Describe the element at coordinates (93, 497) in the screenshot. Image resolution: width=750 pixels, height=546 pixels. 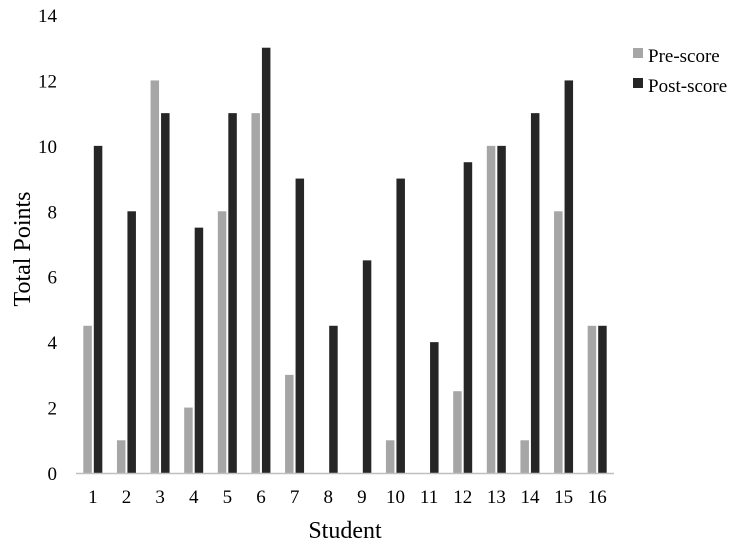
I see `x-tick-label: 1` at that location.